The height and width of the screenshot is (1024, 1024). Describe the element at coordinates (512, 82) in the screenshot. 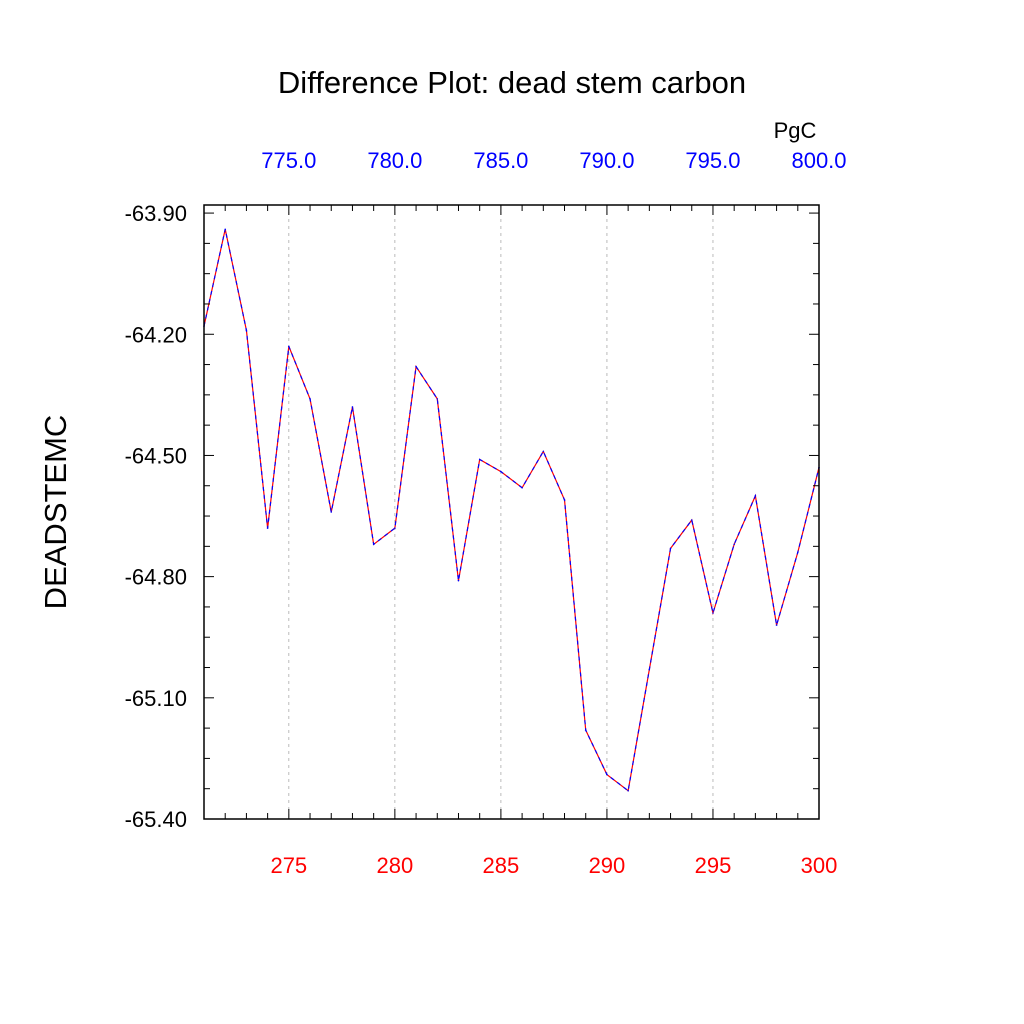

I see `chart-title: Difference Plot: dead stem carbon` at that location.